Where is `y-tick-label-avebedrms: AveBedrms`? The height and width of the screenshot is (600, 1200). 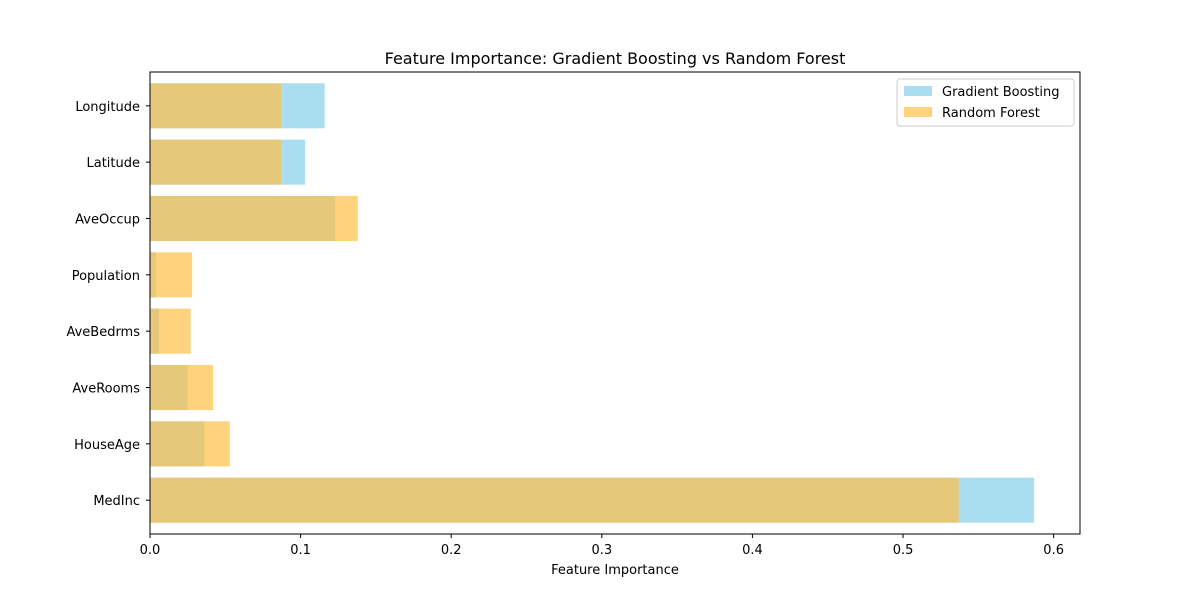
y-tick-label-avebedrms: AveBedrms is located at coordinates (103, 332).